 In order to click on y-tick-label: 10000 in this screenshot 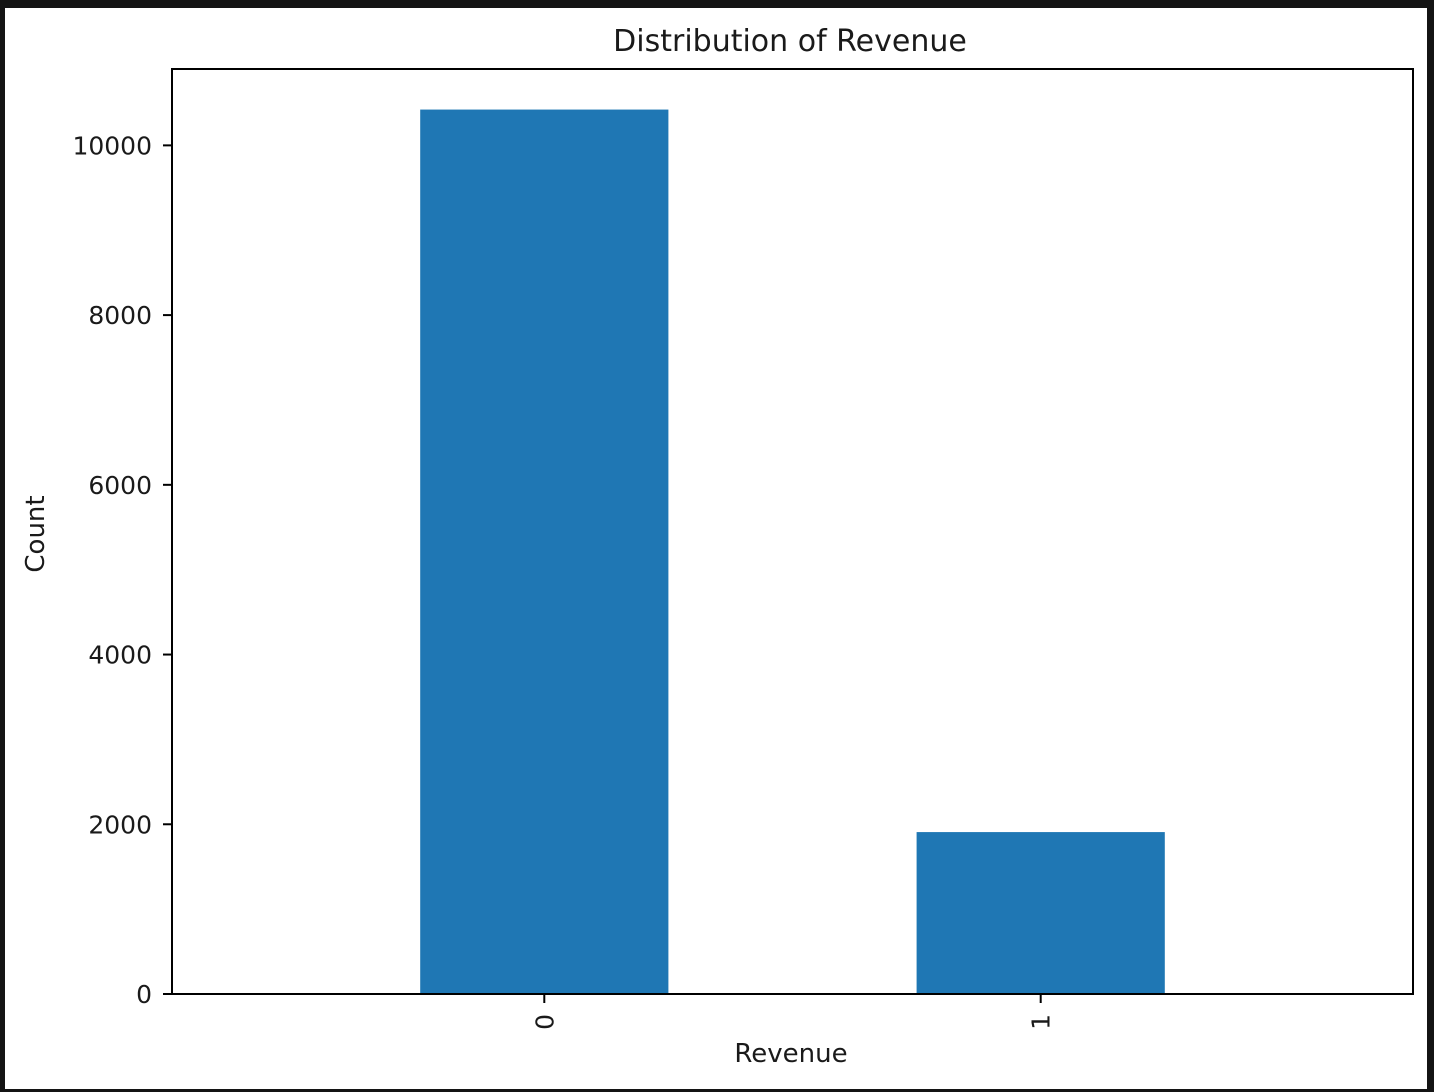, I will do `click(112, 145)`.